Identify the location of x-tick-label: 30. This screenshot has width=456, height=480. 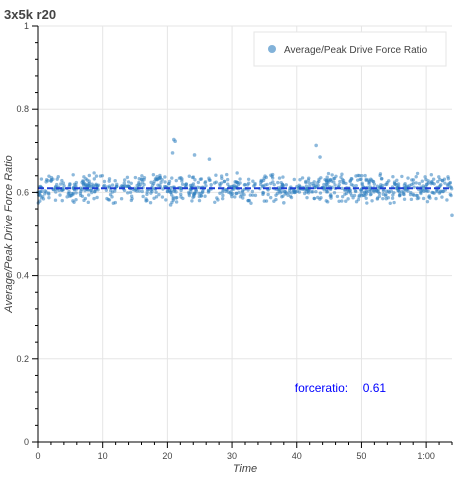
(232, 456).